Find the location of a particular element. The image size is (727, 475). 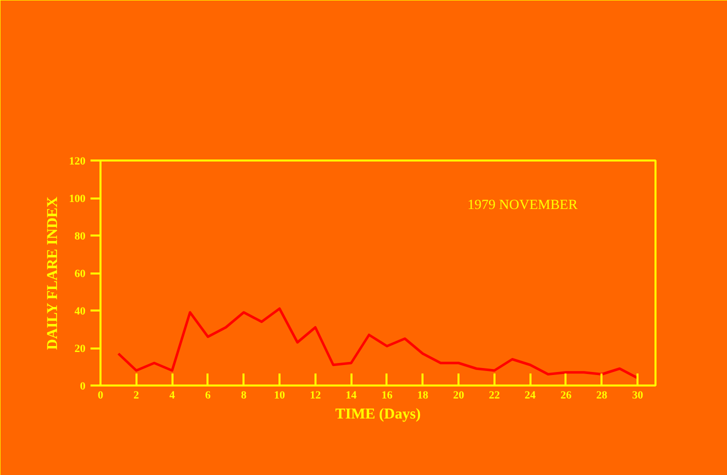

y-tick-label: 80 is located at coordinates (80, 236).